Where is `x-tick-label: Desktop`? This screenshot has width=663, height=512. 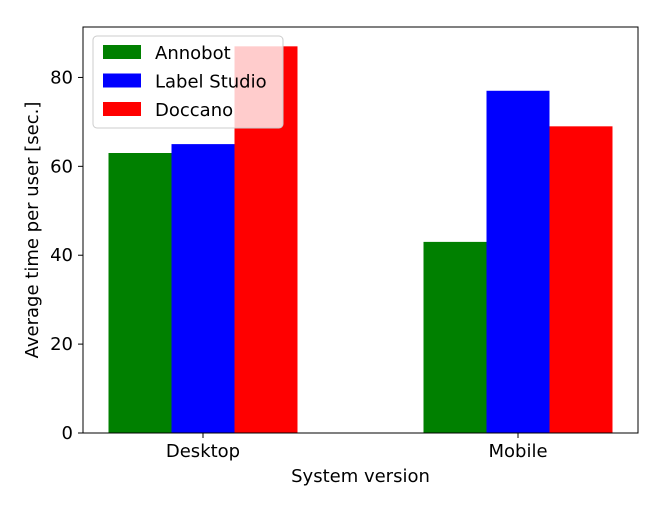 x-tick-label: Desktop is located at coordinates (203, 451).